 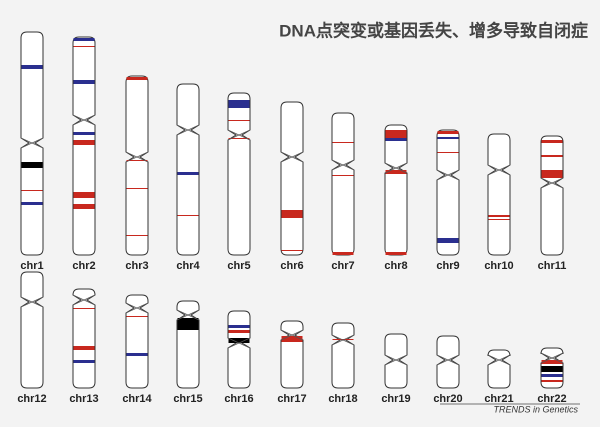 I want to click on chromosome: chr8, so click(x=396, y=198).